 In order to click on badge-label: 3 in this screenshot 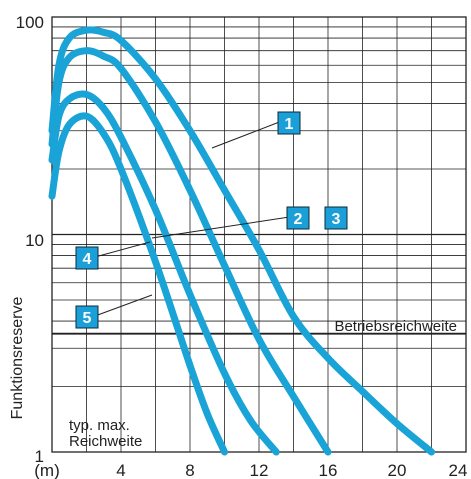, I will do `click(336, 219)`.